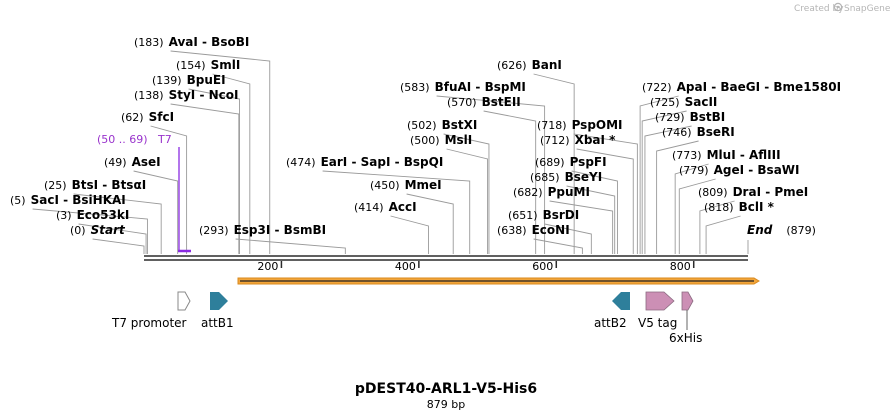 The image size is (892, 420). What do you see at coordinates (151, 310) in the screenshot?
I see `feature-t7-promoter: T7 promoter` at bounding box center [151, 310].